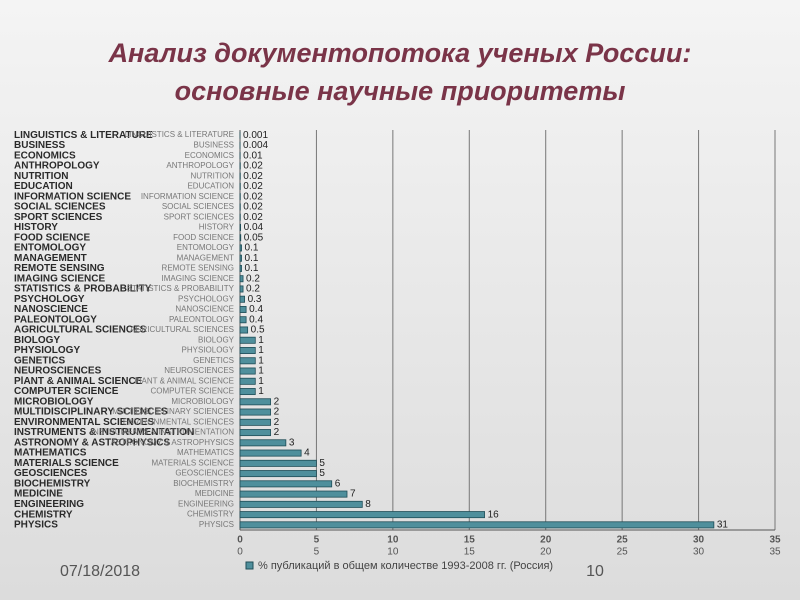 Image resolution: width=800 pixels, height=600 pixels. I want to click on title-line: основные научные приоритеты, so click(400, 91).